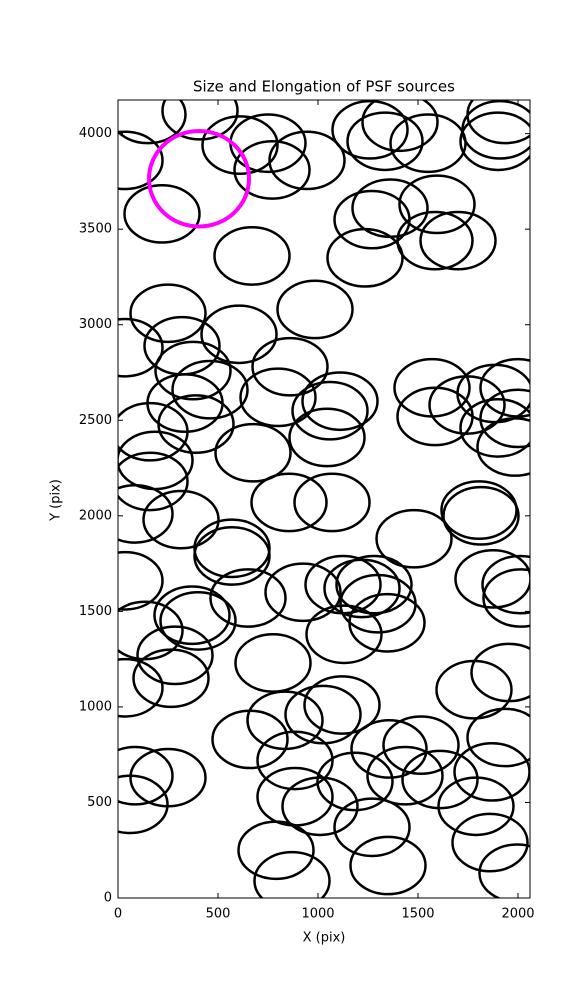 The height and width of the screenshot is (1004, 588). I want to click on x-axis-label: X (pix), so click(324, 938).